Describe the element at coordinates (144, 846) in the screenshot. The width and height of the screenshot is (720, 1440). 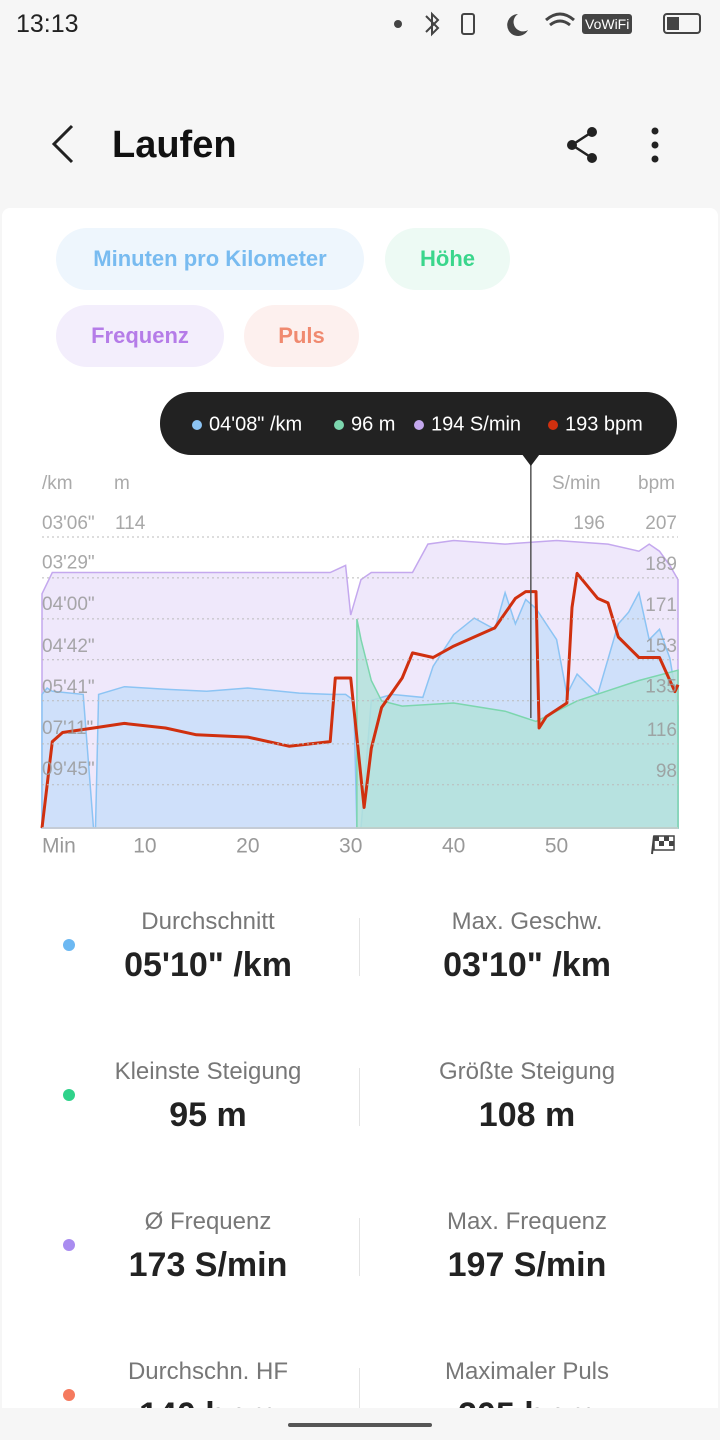
I see `x-tick-label: 10` at that location.